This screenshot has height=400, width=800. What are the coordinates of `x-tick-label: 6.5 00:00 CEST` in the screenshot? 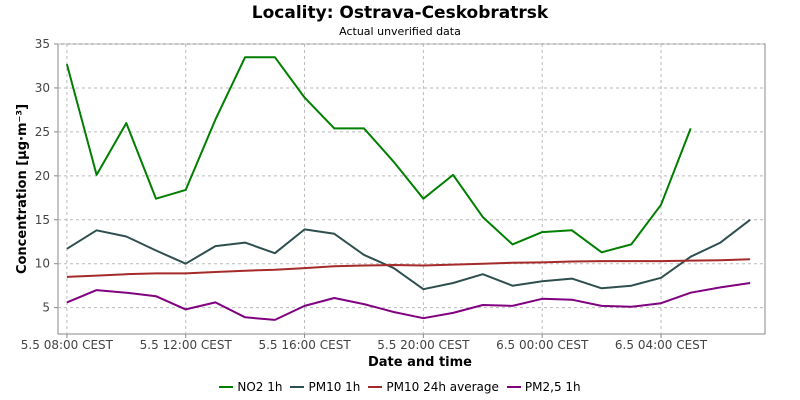 It's located at (542, 345).